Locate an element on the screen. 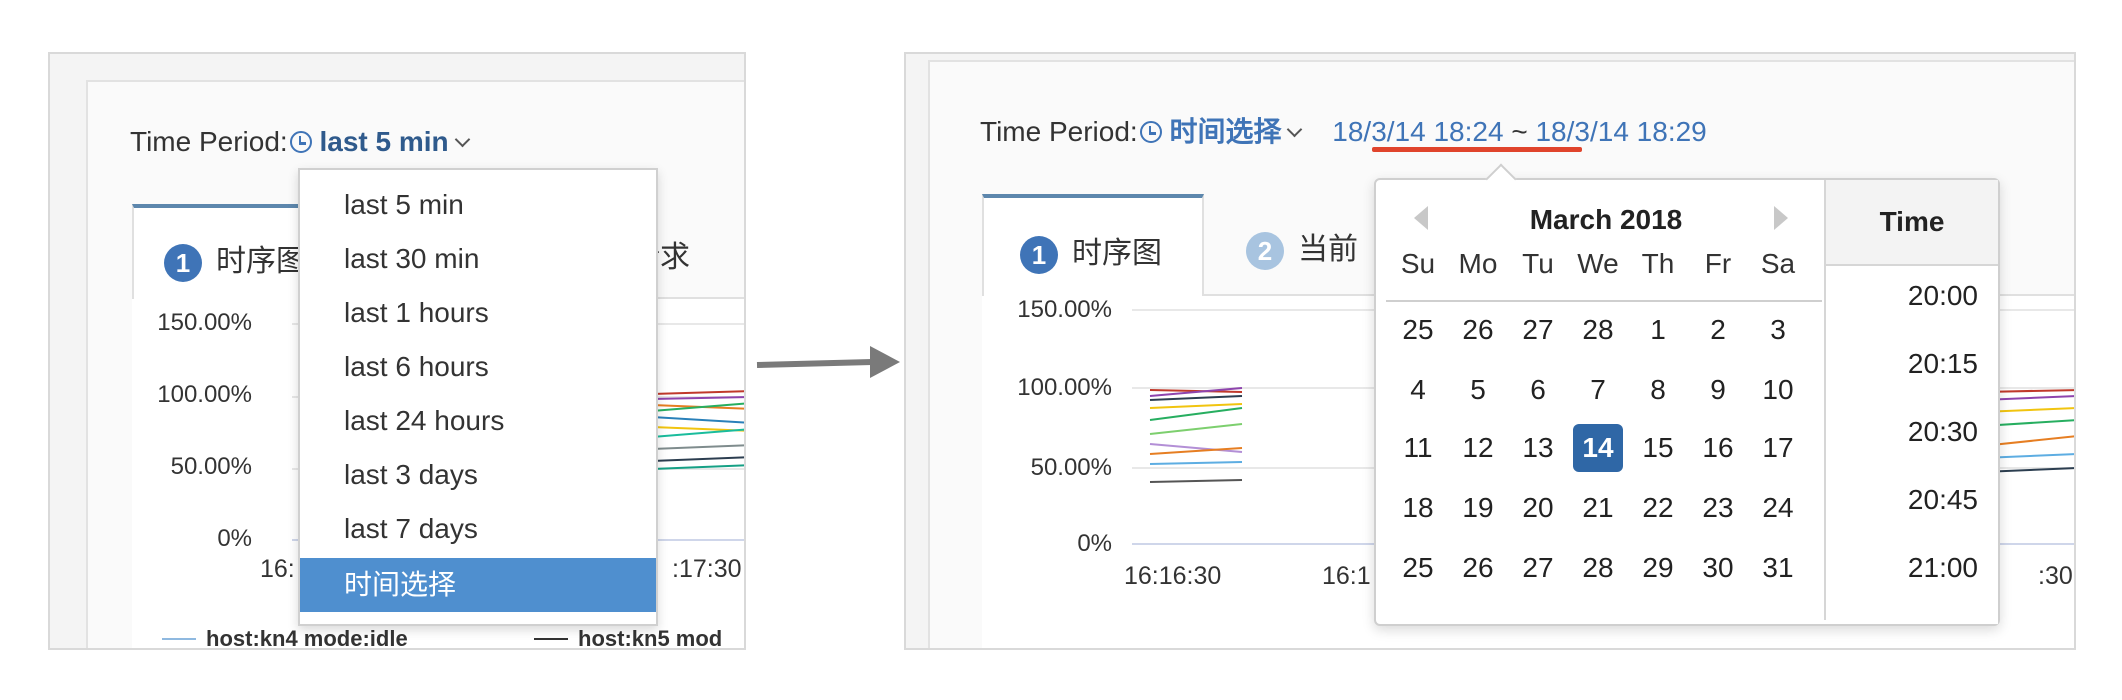 The height and width of the screenshot is (700, 2122). weekday-label: We is located at coordinates (1598, 263).